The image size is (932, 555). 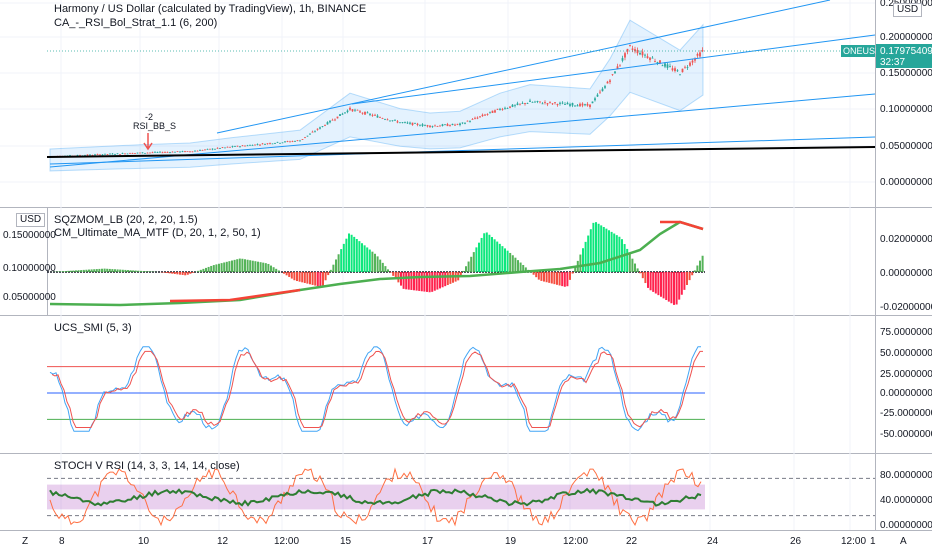 I want to click on zoom-button: Z, so click(x=25, y=541).